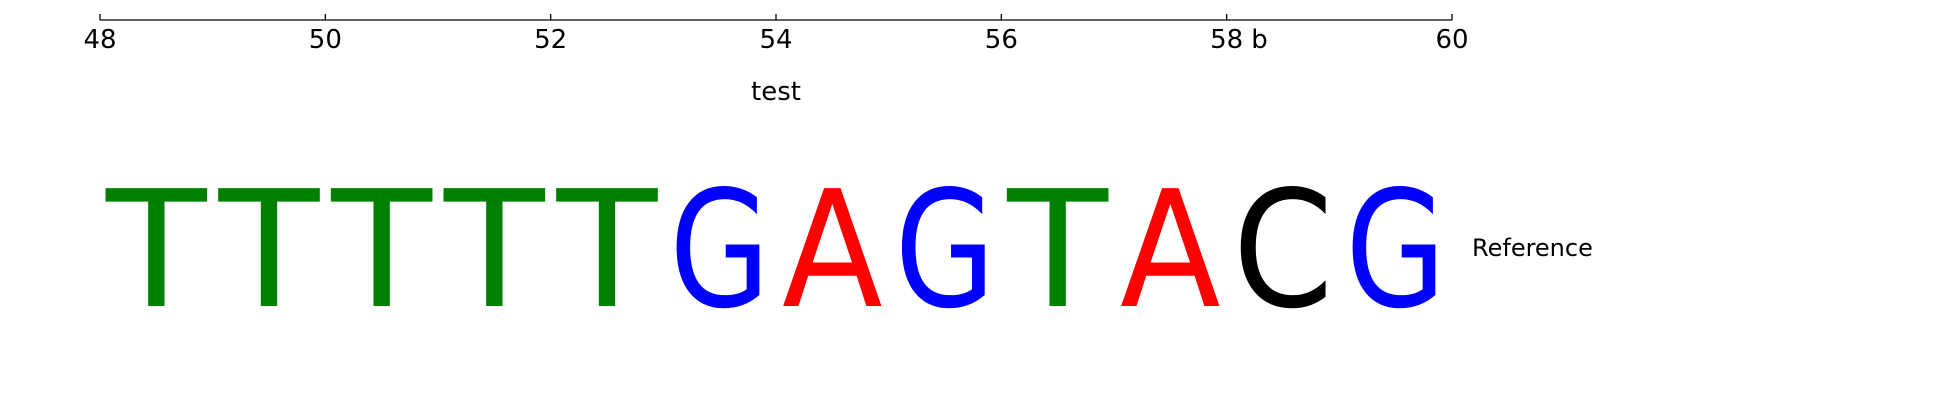  Describe the element at coordinates (550, 40) in the screenshot. I see `tick-label: 52` at that location.